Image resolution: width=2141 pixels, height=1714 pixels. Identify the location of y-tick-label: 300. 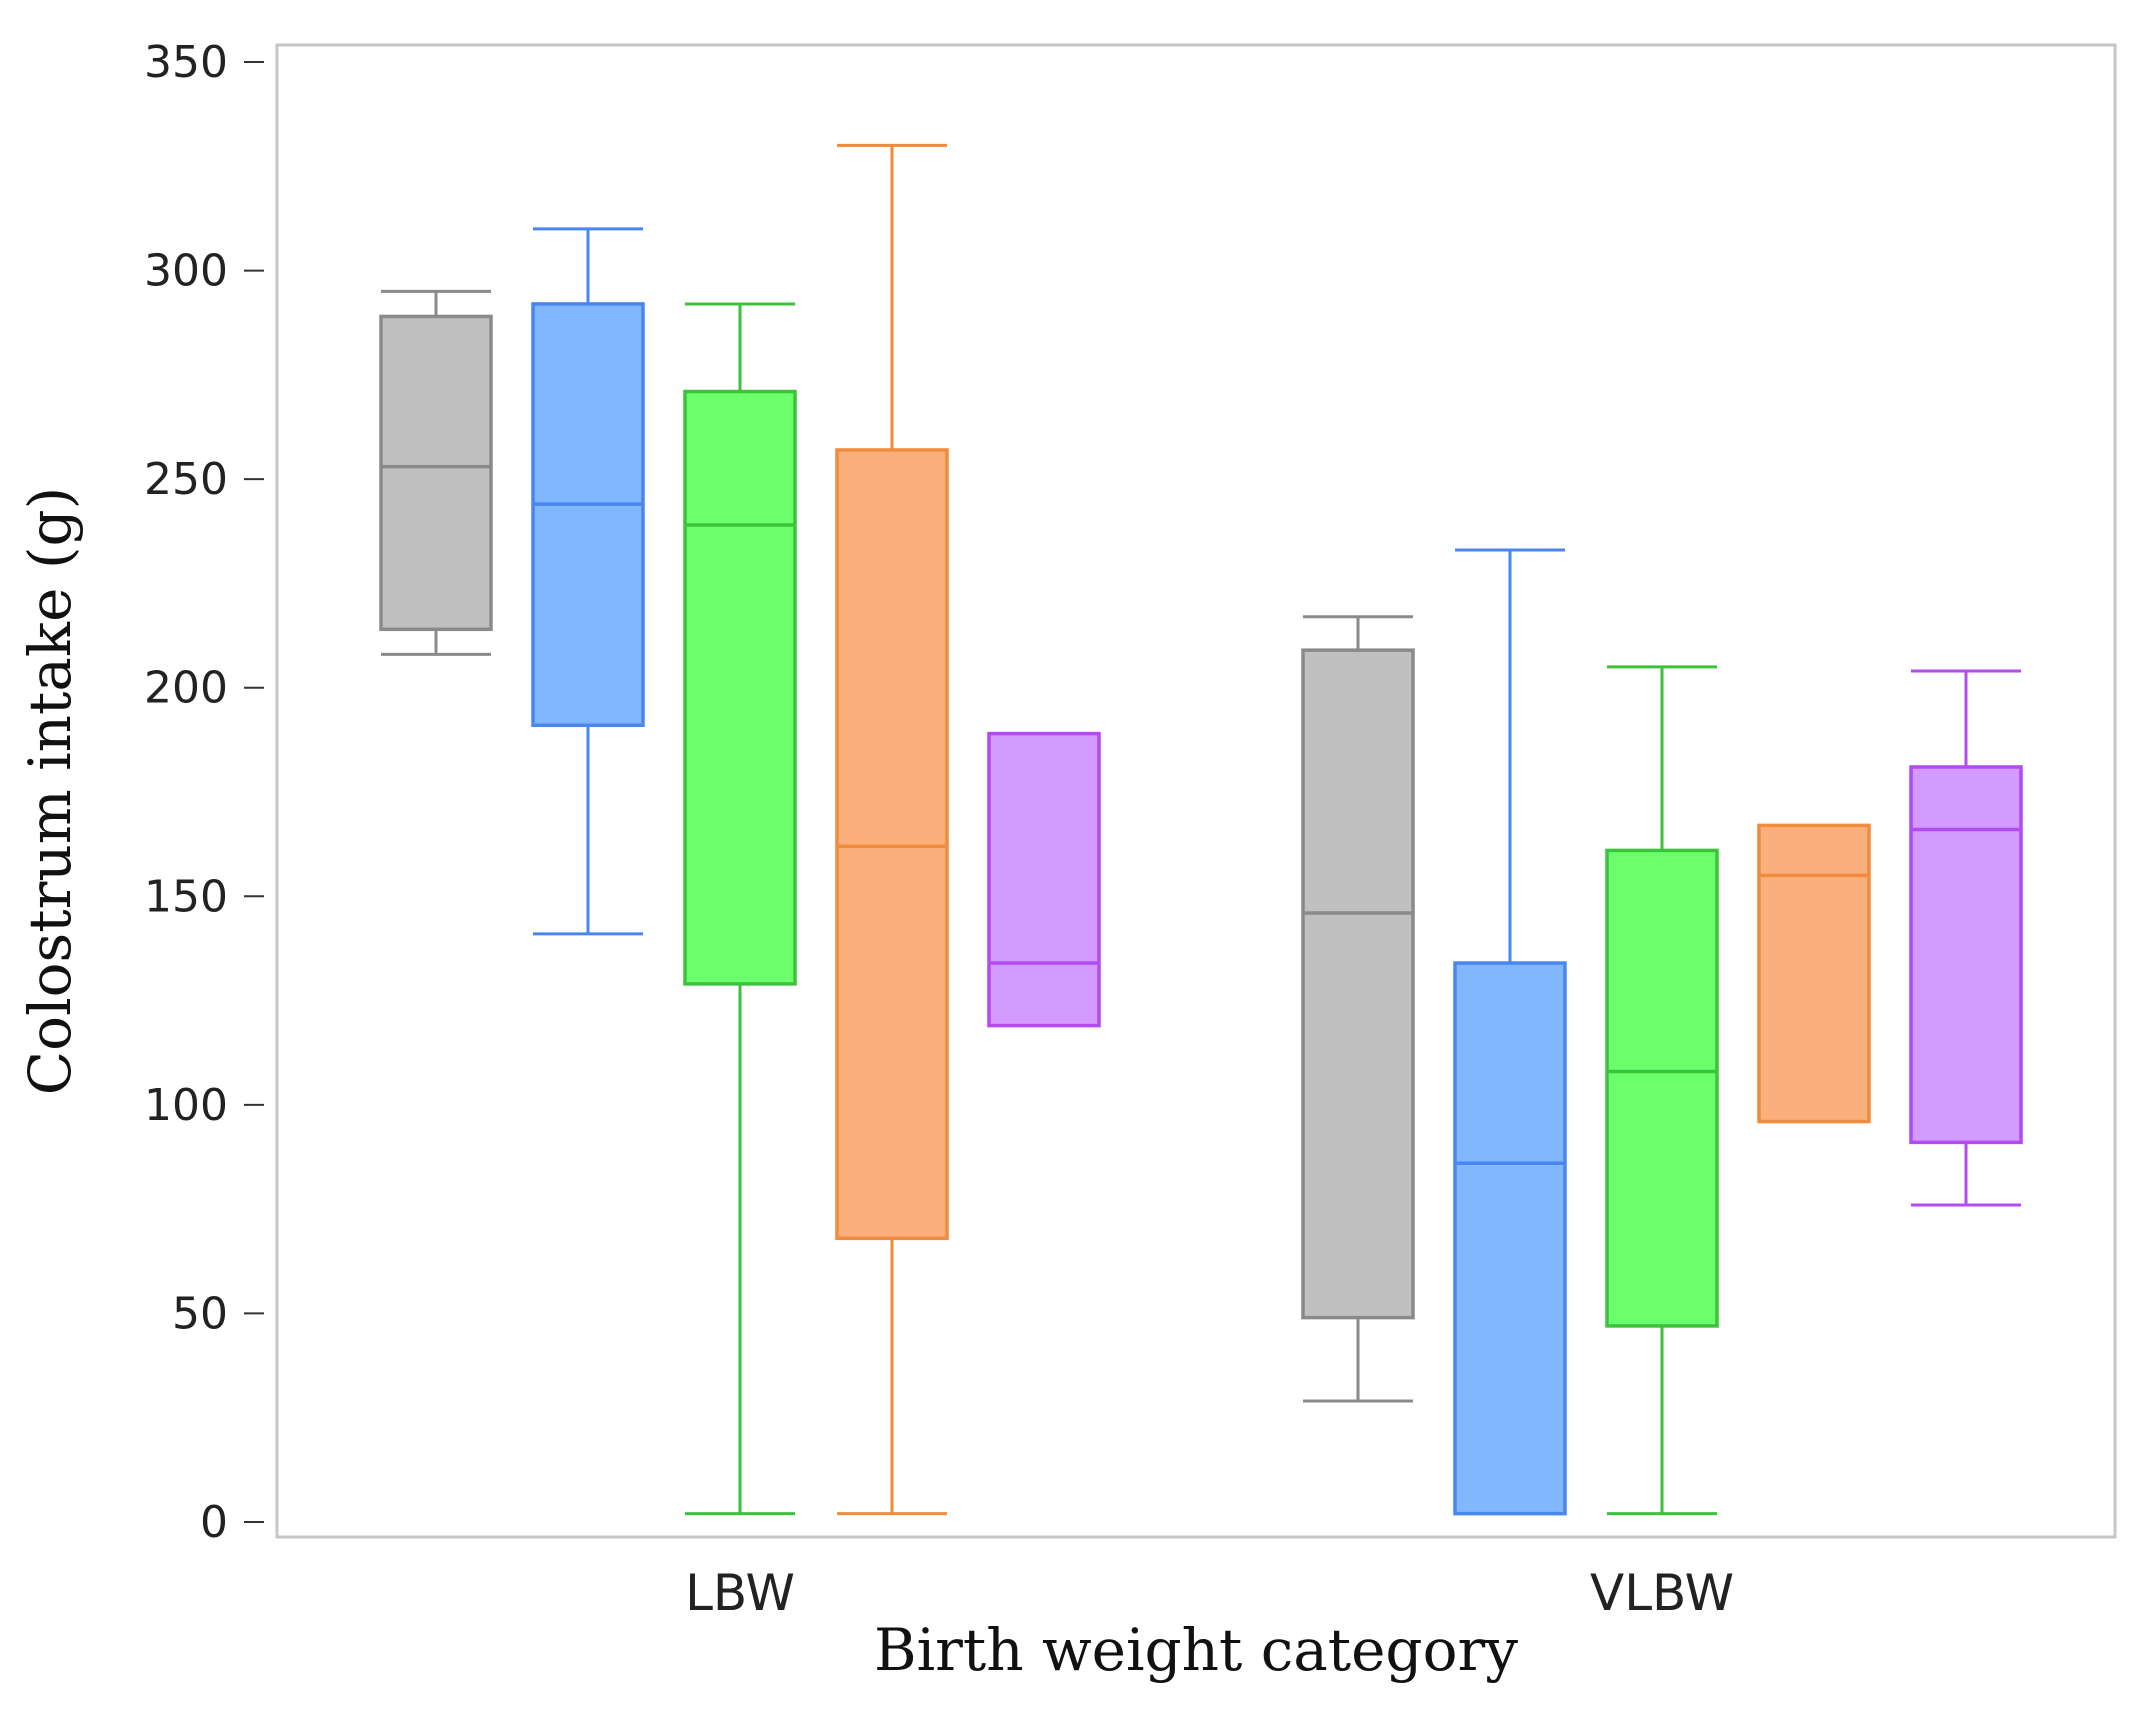
(186, 271).